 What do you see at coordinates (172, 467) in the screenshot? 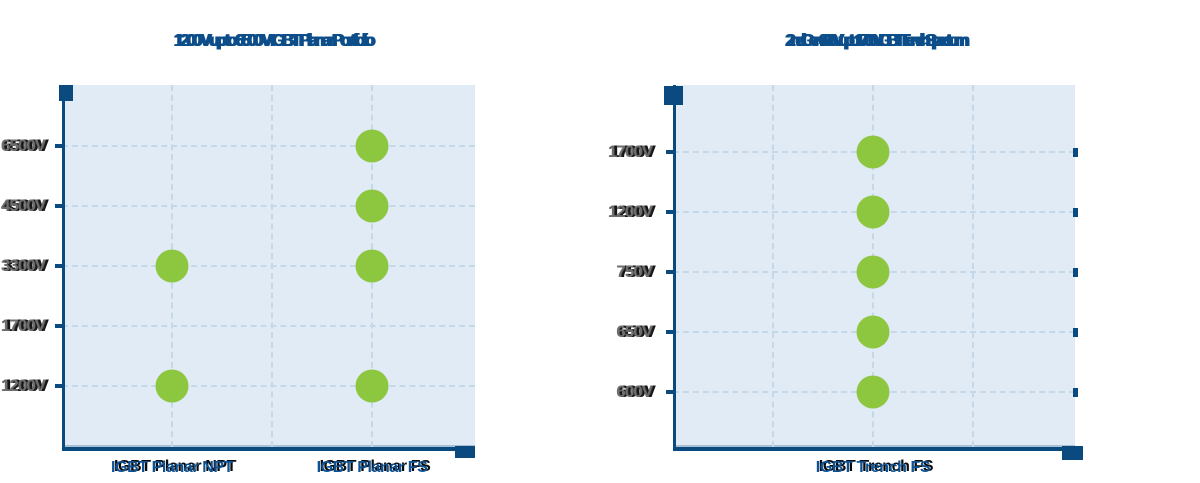
I see `x-axis-label: IGBT Planar NPT` at bounding box center [172, 467].